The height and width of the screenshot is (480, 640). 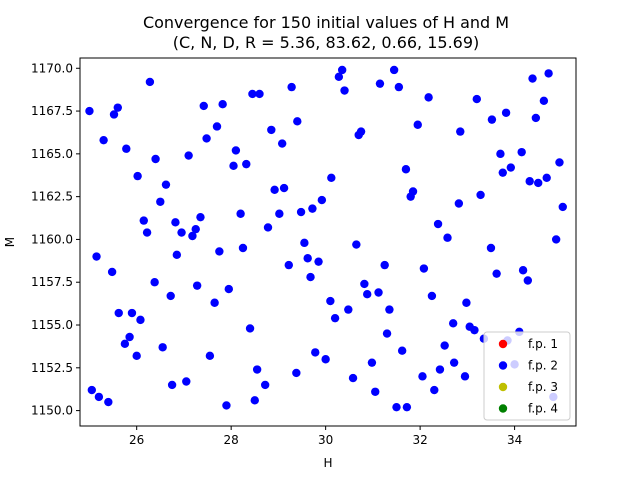 What do you see at coordinates (514, 440) in the screenshot?
I see `x-tick-label: 34` at bounding box center [514, 440].